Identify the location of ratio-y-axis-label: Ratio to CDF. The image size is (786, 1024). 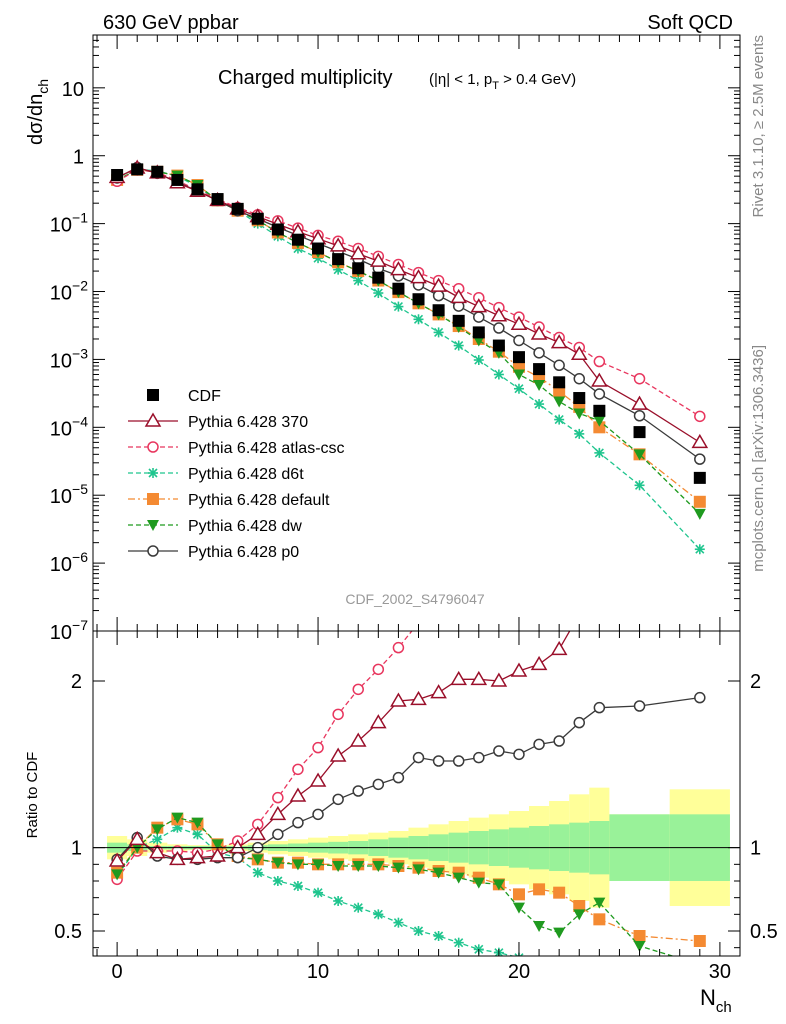
(32, 795).